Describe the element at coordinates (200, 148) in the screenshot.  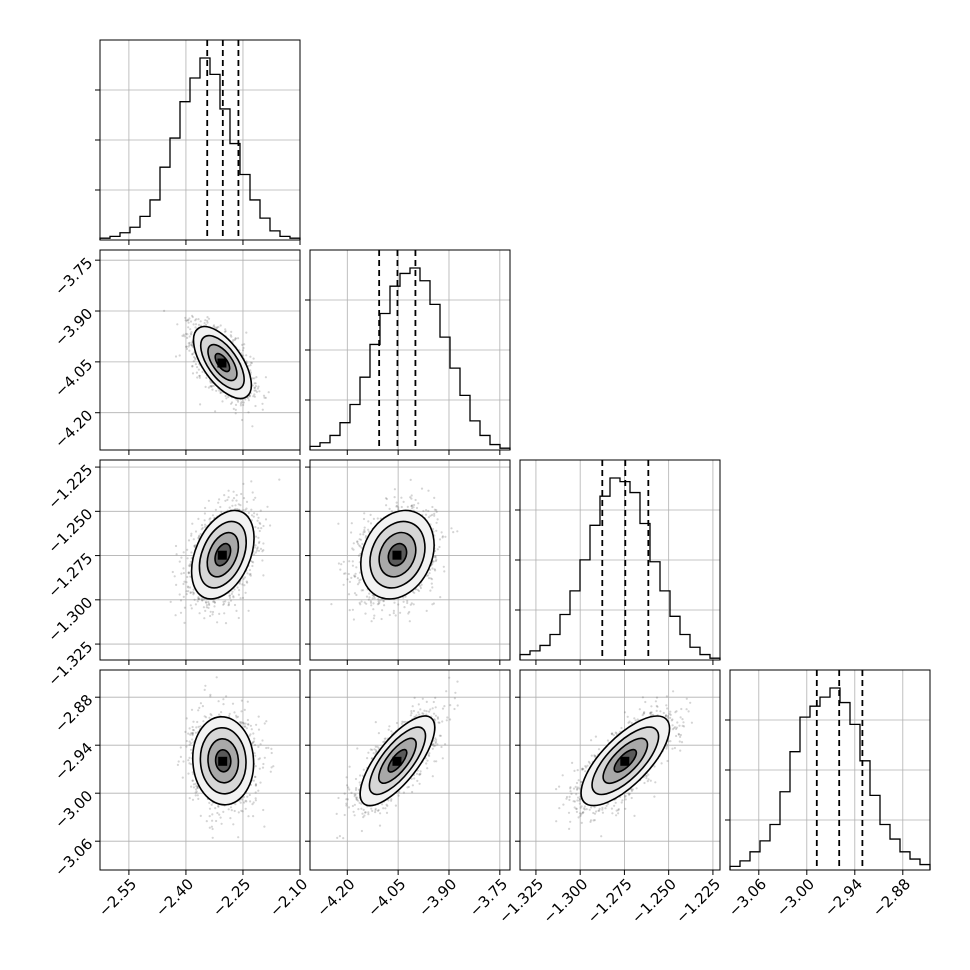
I see `histogram-step` at that location.